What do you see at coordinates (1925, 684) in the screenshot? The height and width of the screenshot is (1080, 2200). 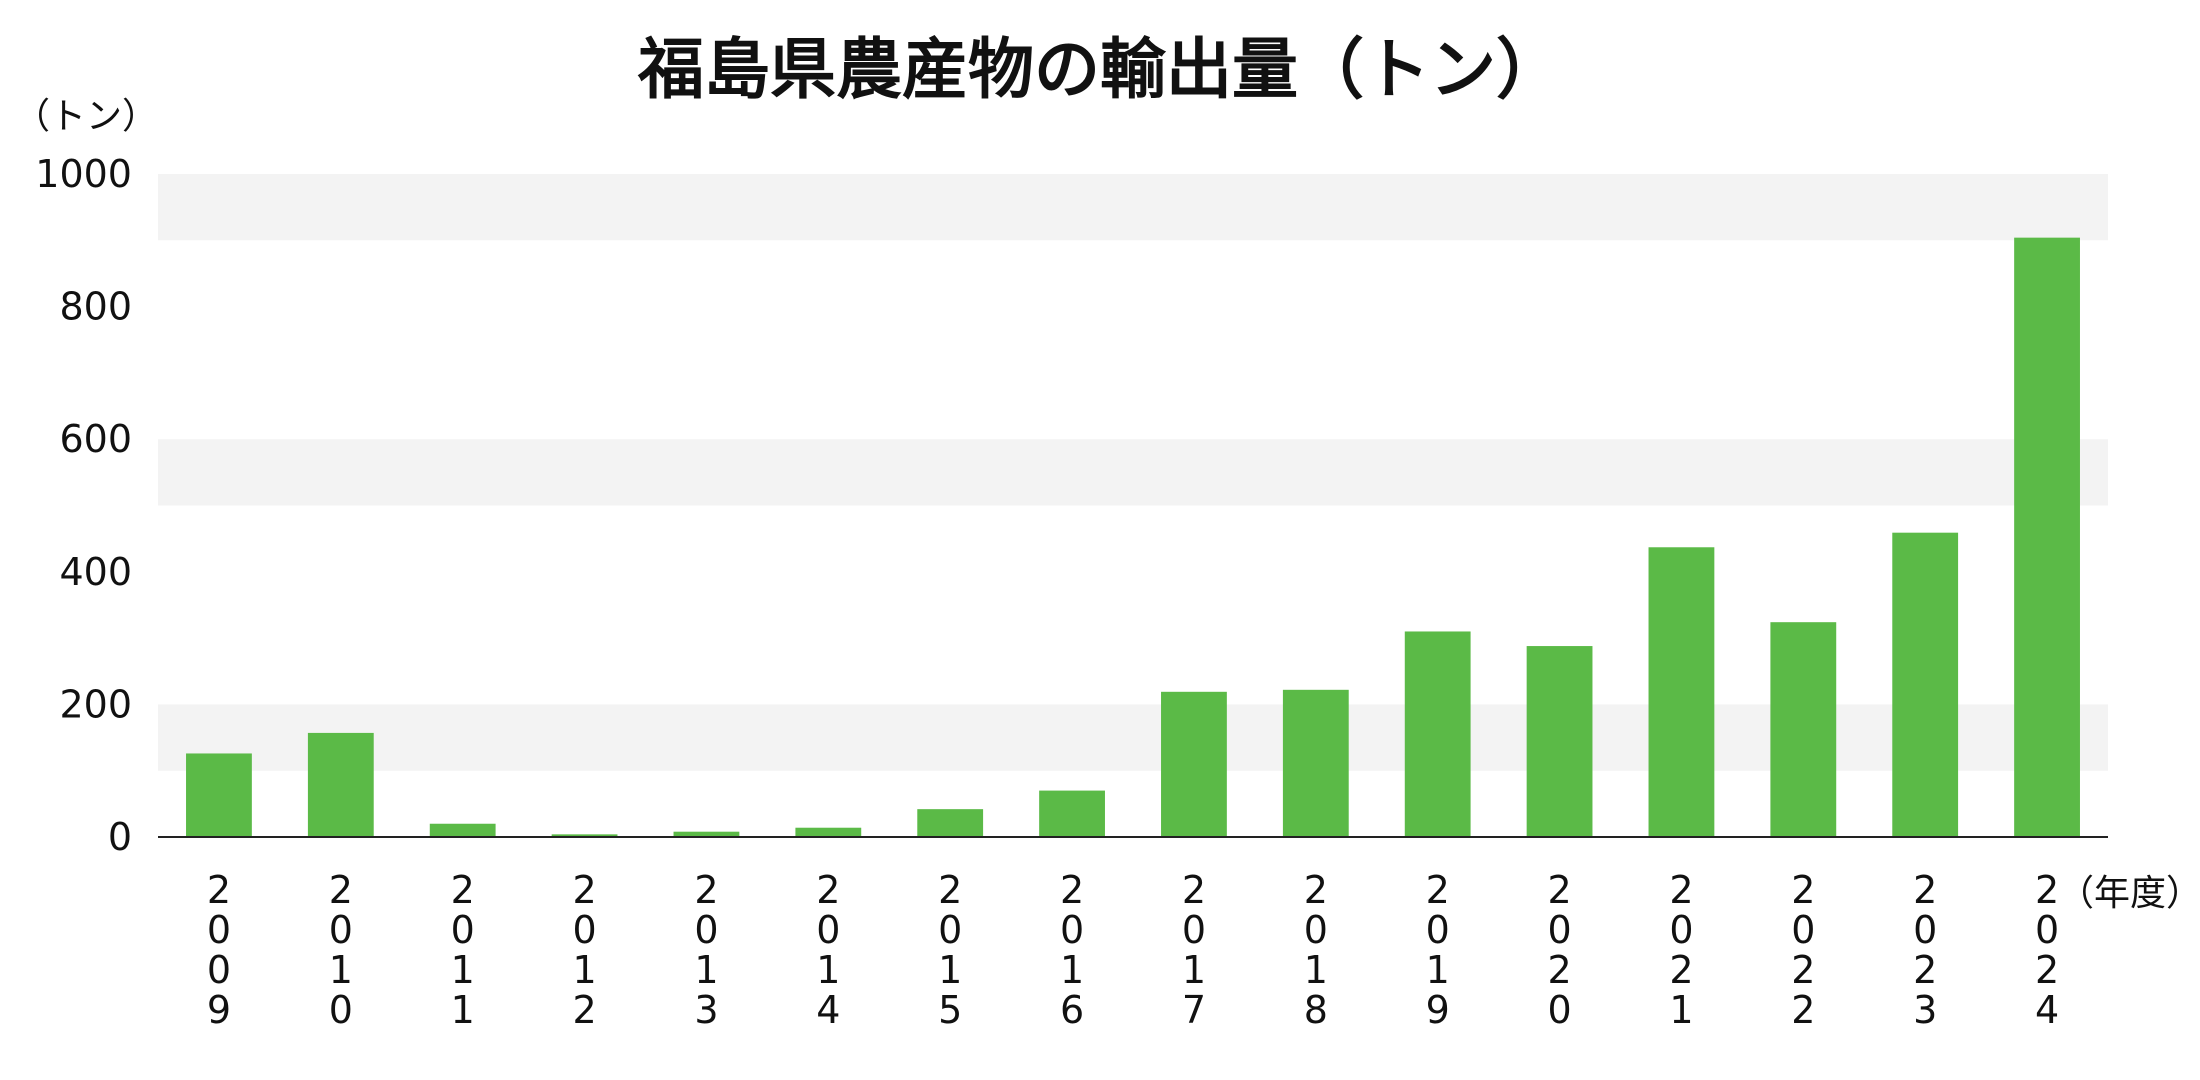 I see `bar-2023` at bounding box center [1925, 684].